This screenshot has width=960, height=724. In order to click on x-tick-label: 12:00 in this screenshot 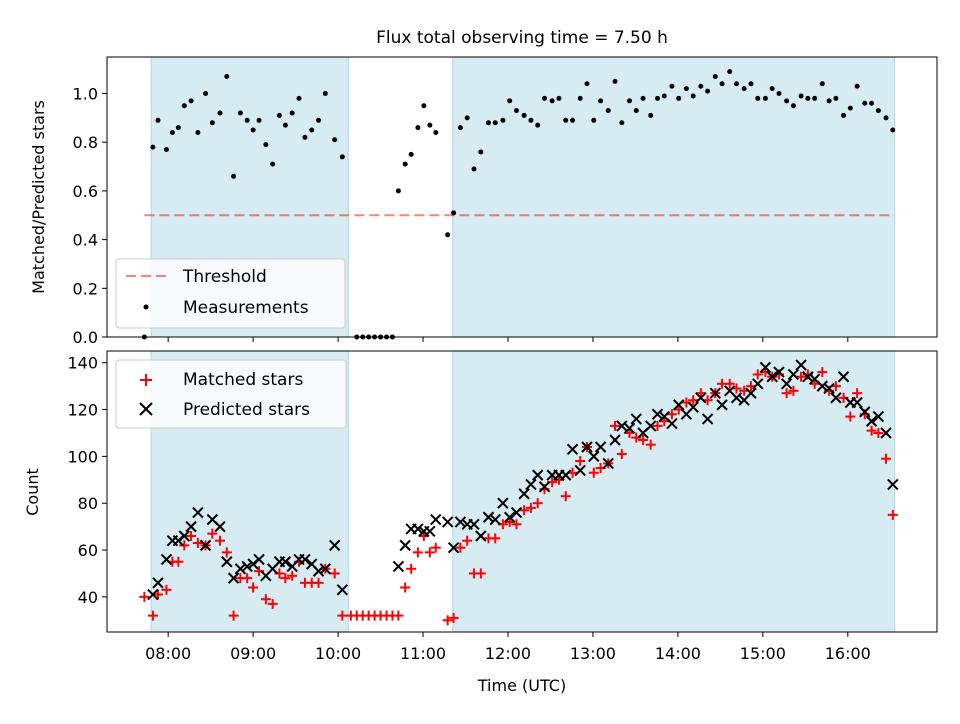, I will do `click(508, 653)`.